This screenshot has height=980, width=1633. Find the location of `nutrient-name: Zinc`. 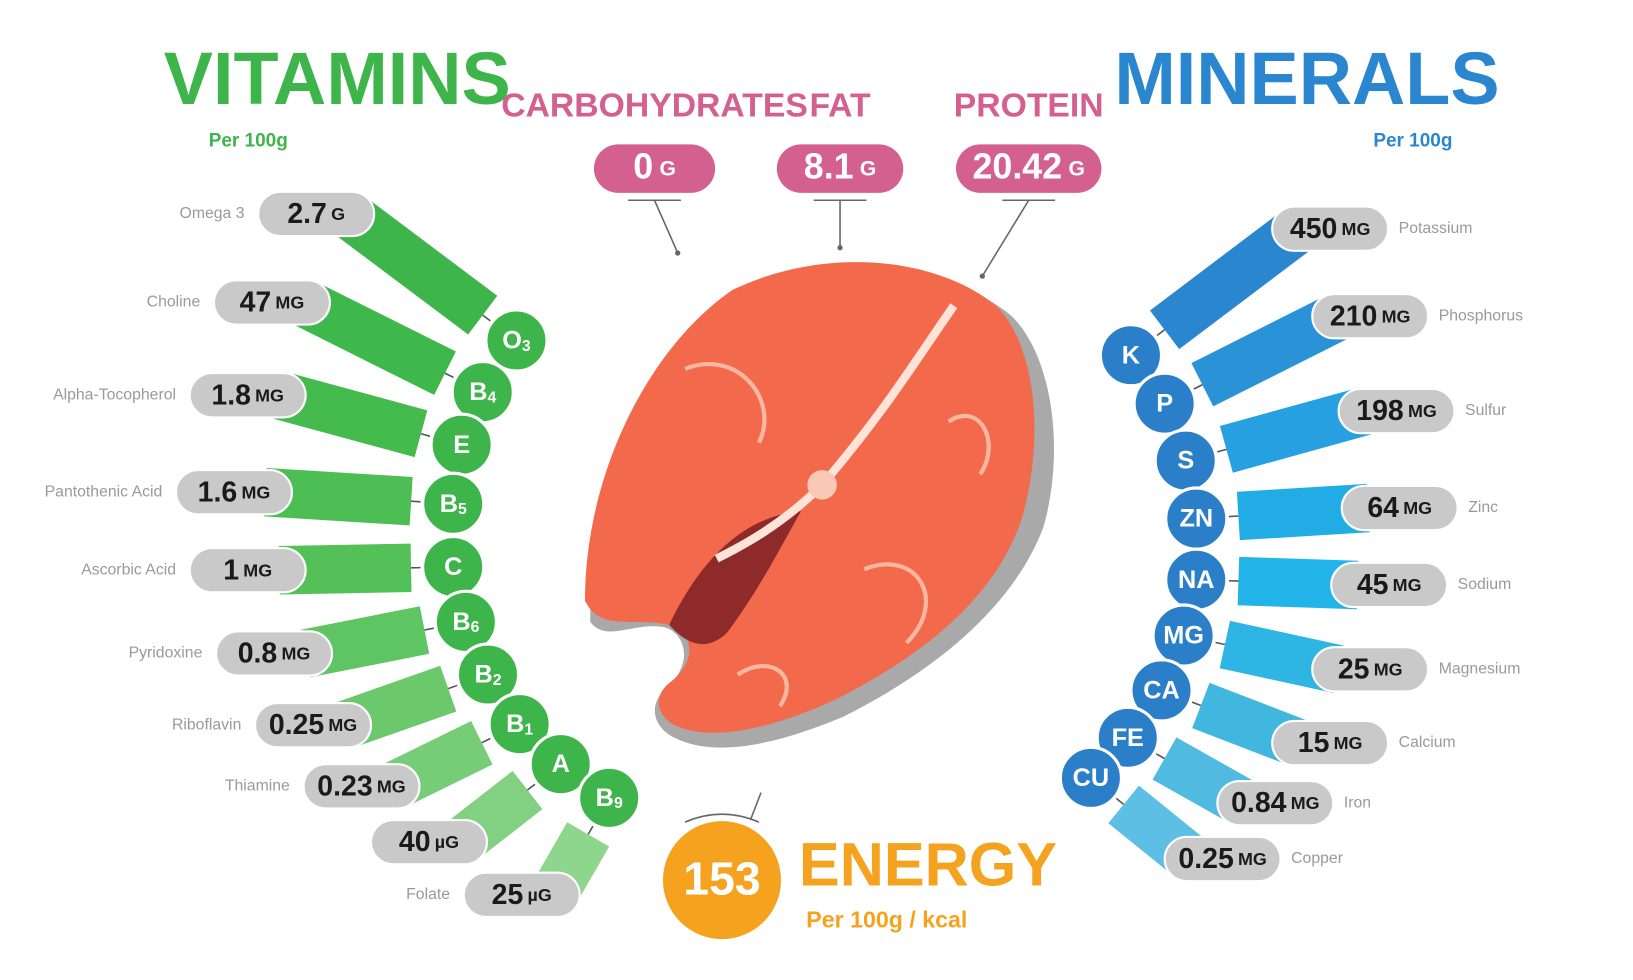

nutrient-name: Zinc is located at coordinates (1483, 507).